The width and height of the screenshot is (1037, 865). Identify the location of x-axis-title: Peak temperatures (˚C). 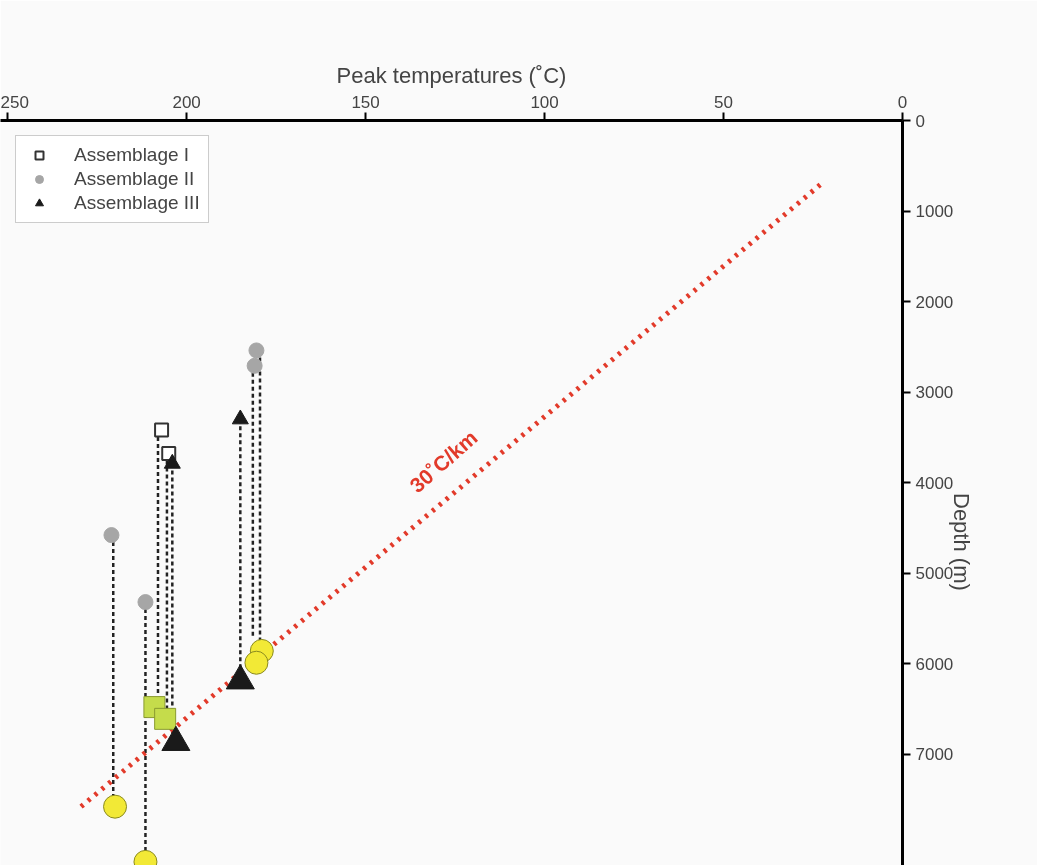
(451, 75).